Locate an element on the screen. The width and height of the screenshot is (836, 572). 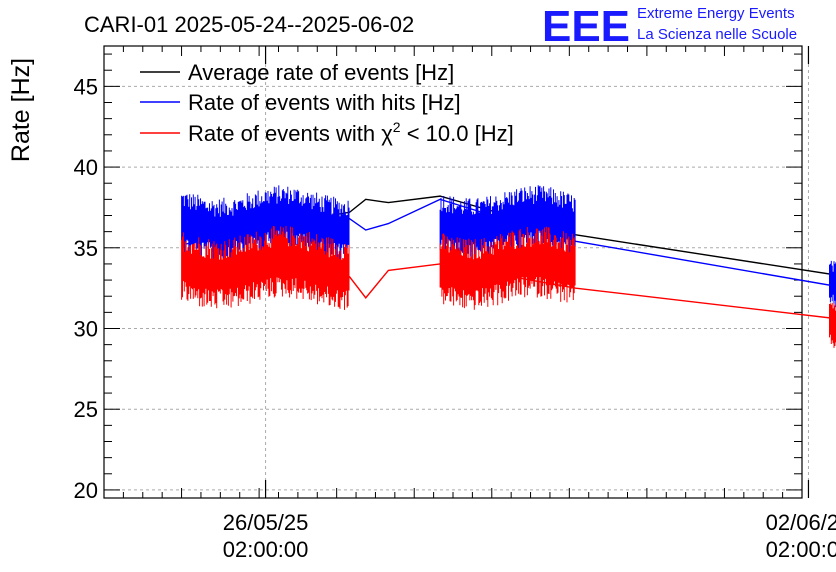
y-tick-label: 40 is located at coordinates (86, 167).